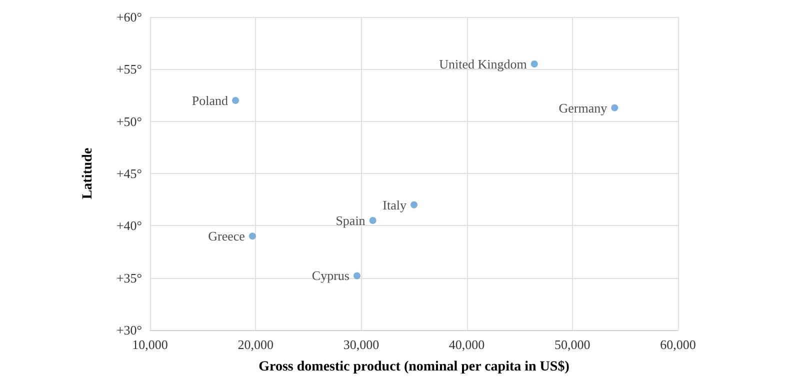  Describe the element at coordinates (572, 344) in the screenshot. I see `x-tick-label: 50,000` at that location.